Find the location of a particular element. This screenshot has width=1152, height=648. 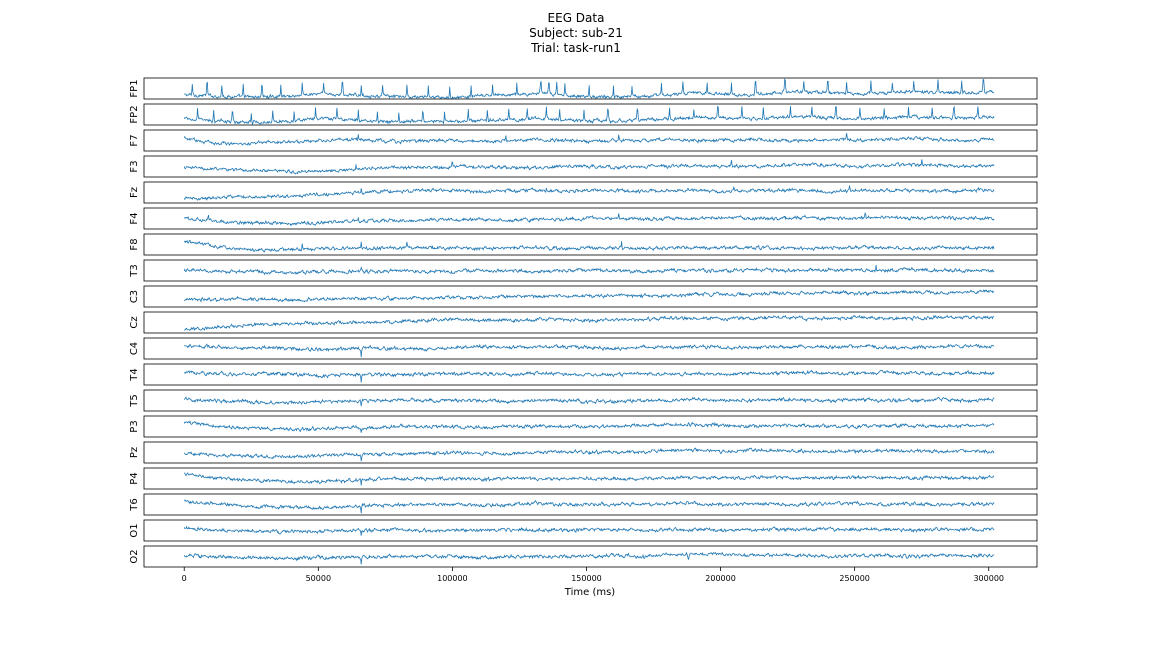

channel-label: FP2 is located at coordinates (134, 114).